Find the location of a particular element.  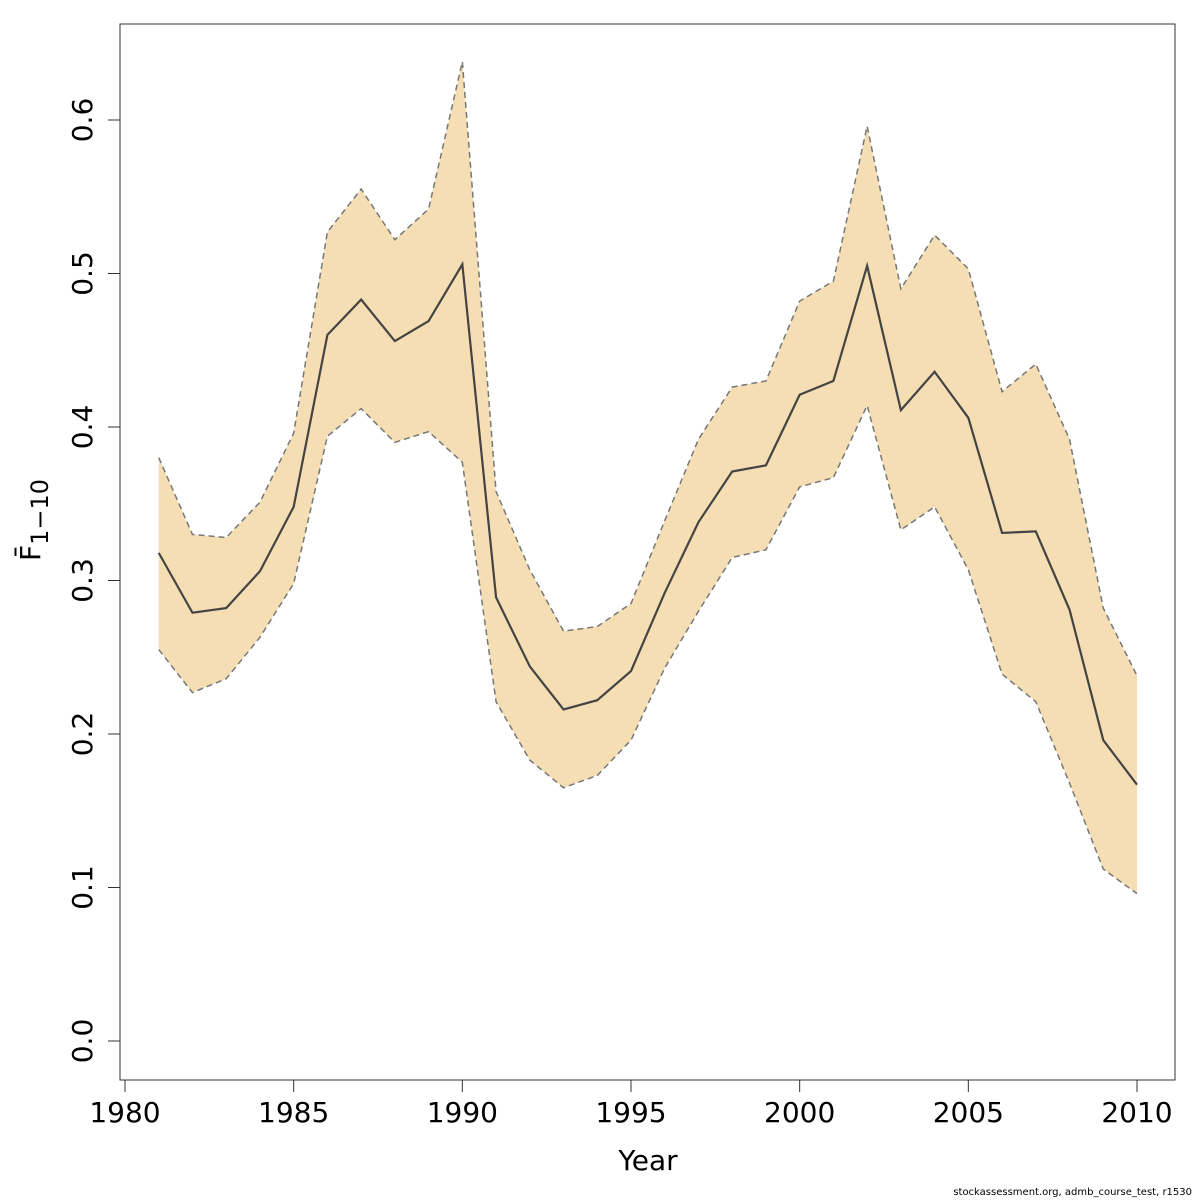

x-tick-label: 1990 is located at coordinates (462, 1112).